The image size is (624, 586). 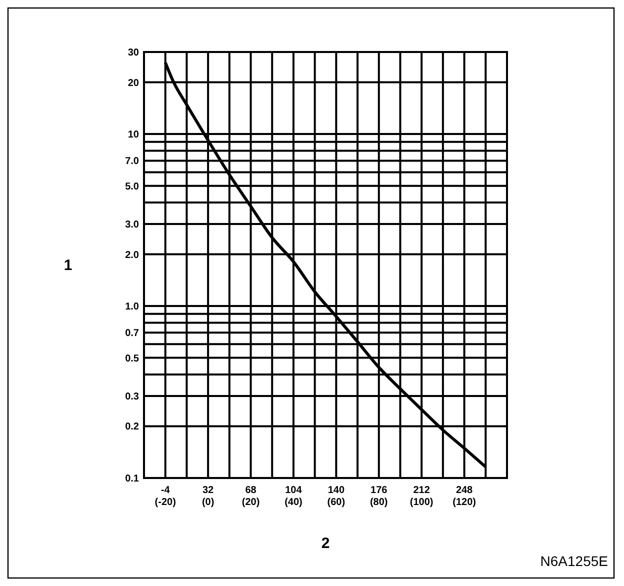 What do you see at coordinates (132, 396) in the screenshot?
I see `y-tick-label: 0.3` at bounding box center [132, 396].